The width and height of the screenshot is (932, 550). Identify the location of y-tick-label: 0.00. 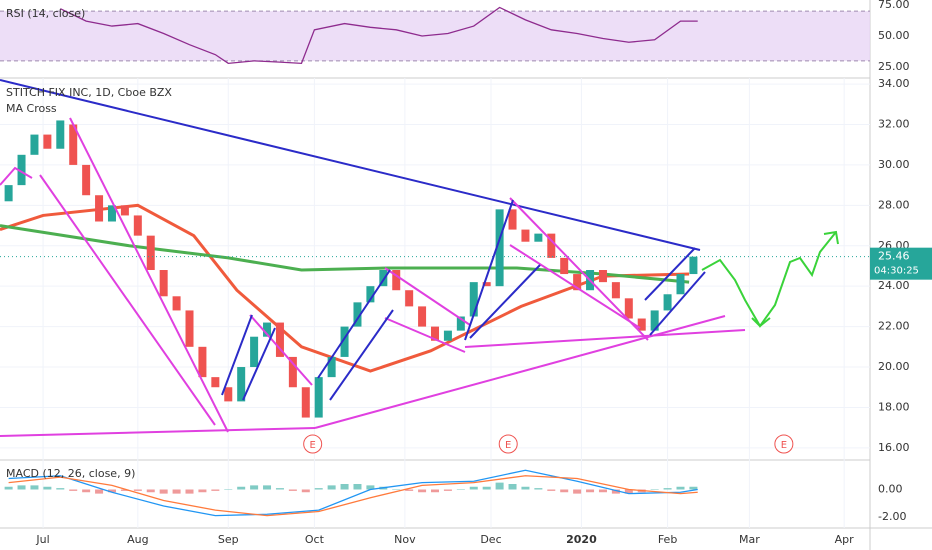
(890, 489).